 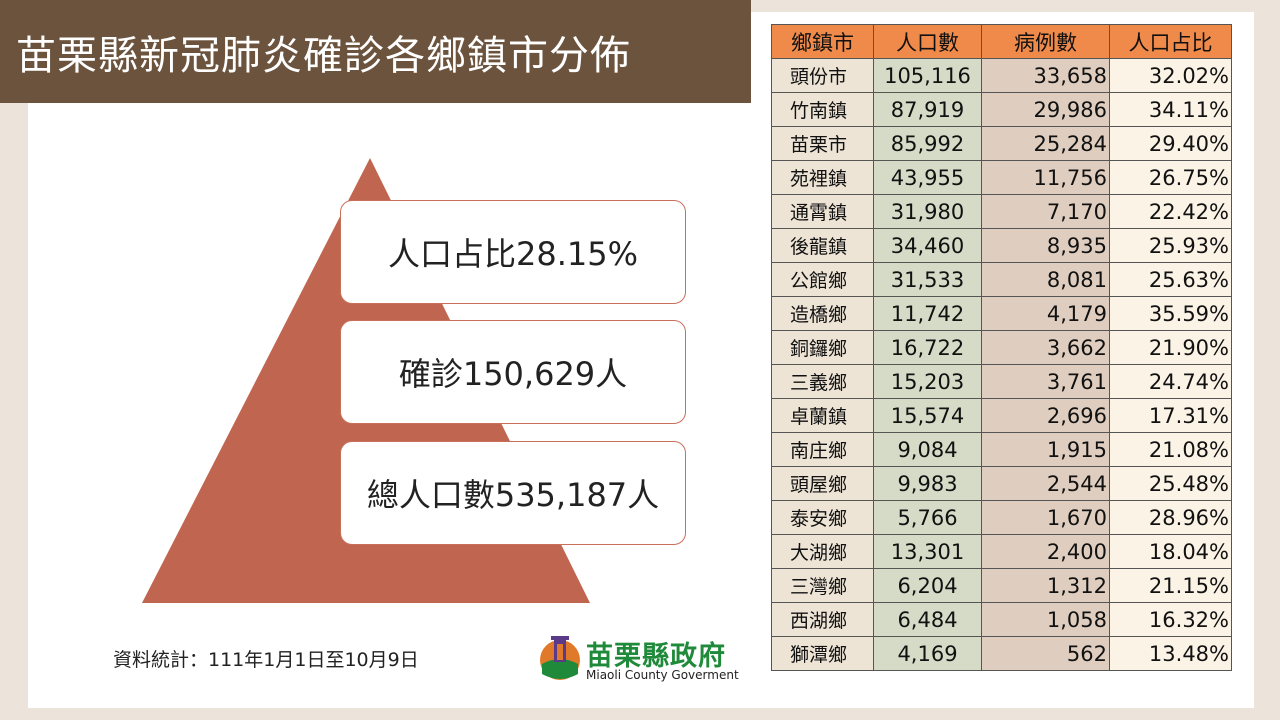 What do you see at coordinates (1045, 143) in the screenshot?
I see `cell-cases: 25,284` at bounding box center [1045, 143].